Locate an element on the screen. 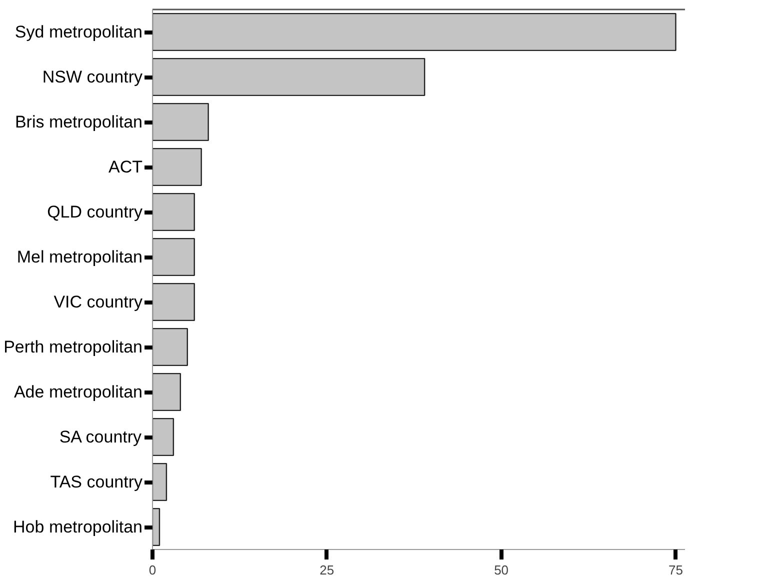 Image resolution: width=757 pixels, height=584 pixels. y-tick-label: Hob metropolitan is located at coordinates (78, 527).